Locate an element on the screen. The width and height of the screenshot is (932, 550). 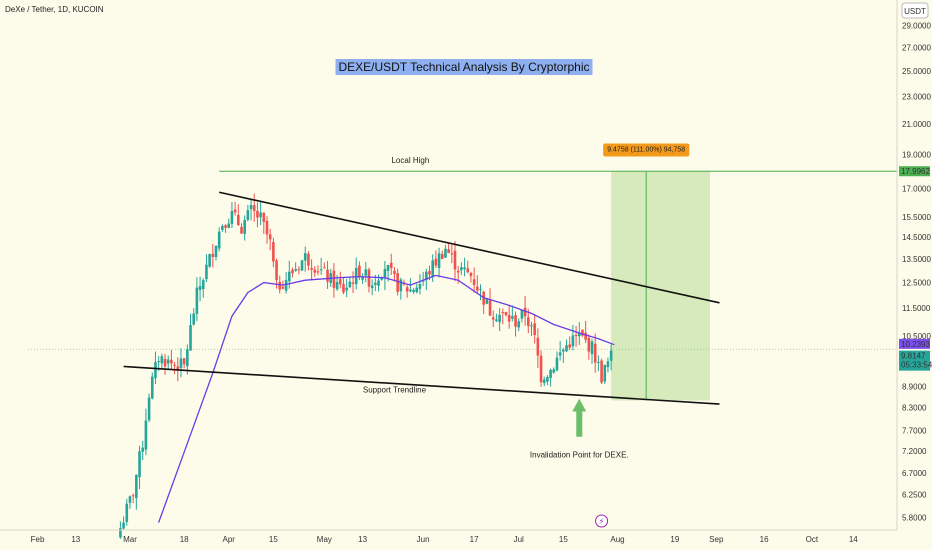
last-price-tag: 9.8147 is located at coordinates (913, 356).